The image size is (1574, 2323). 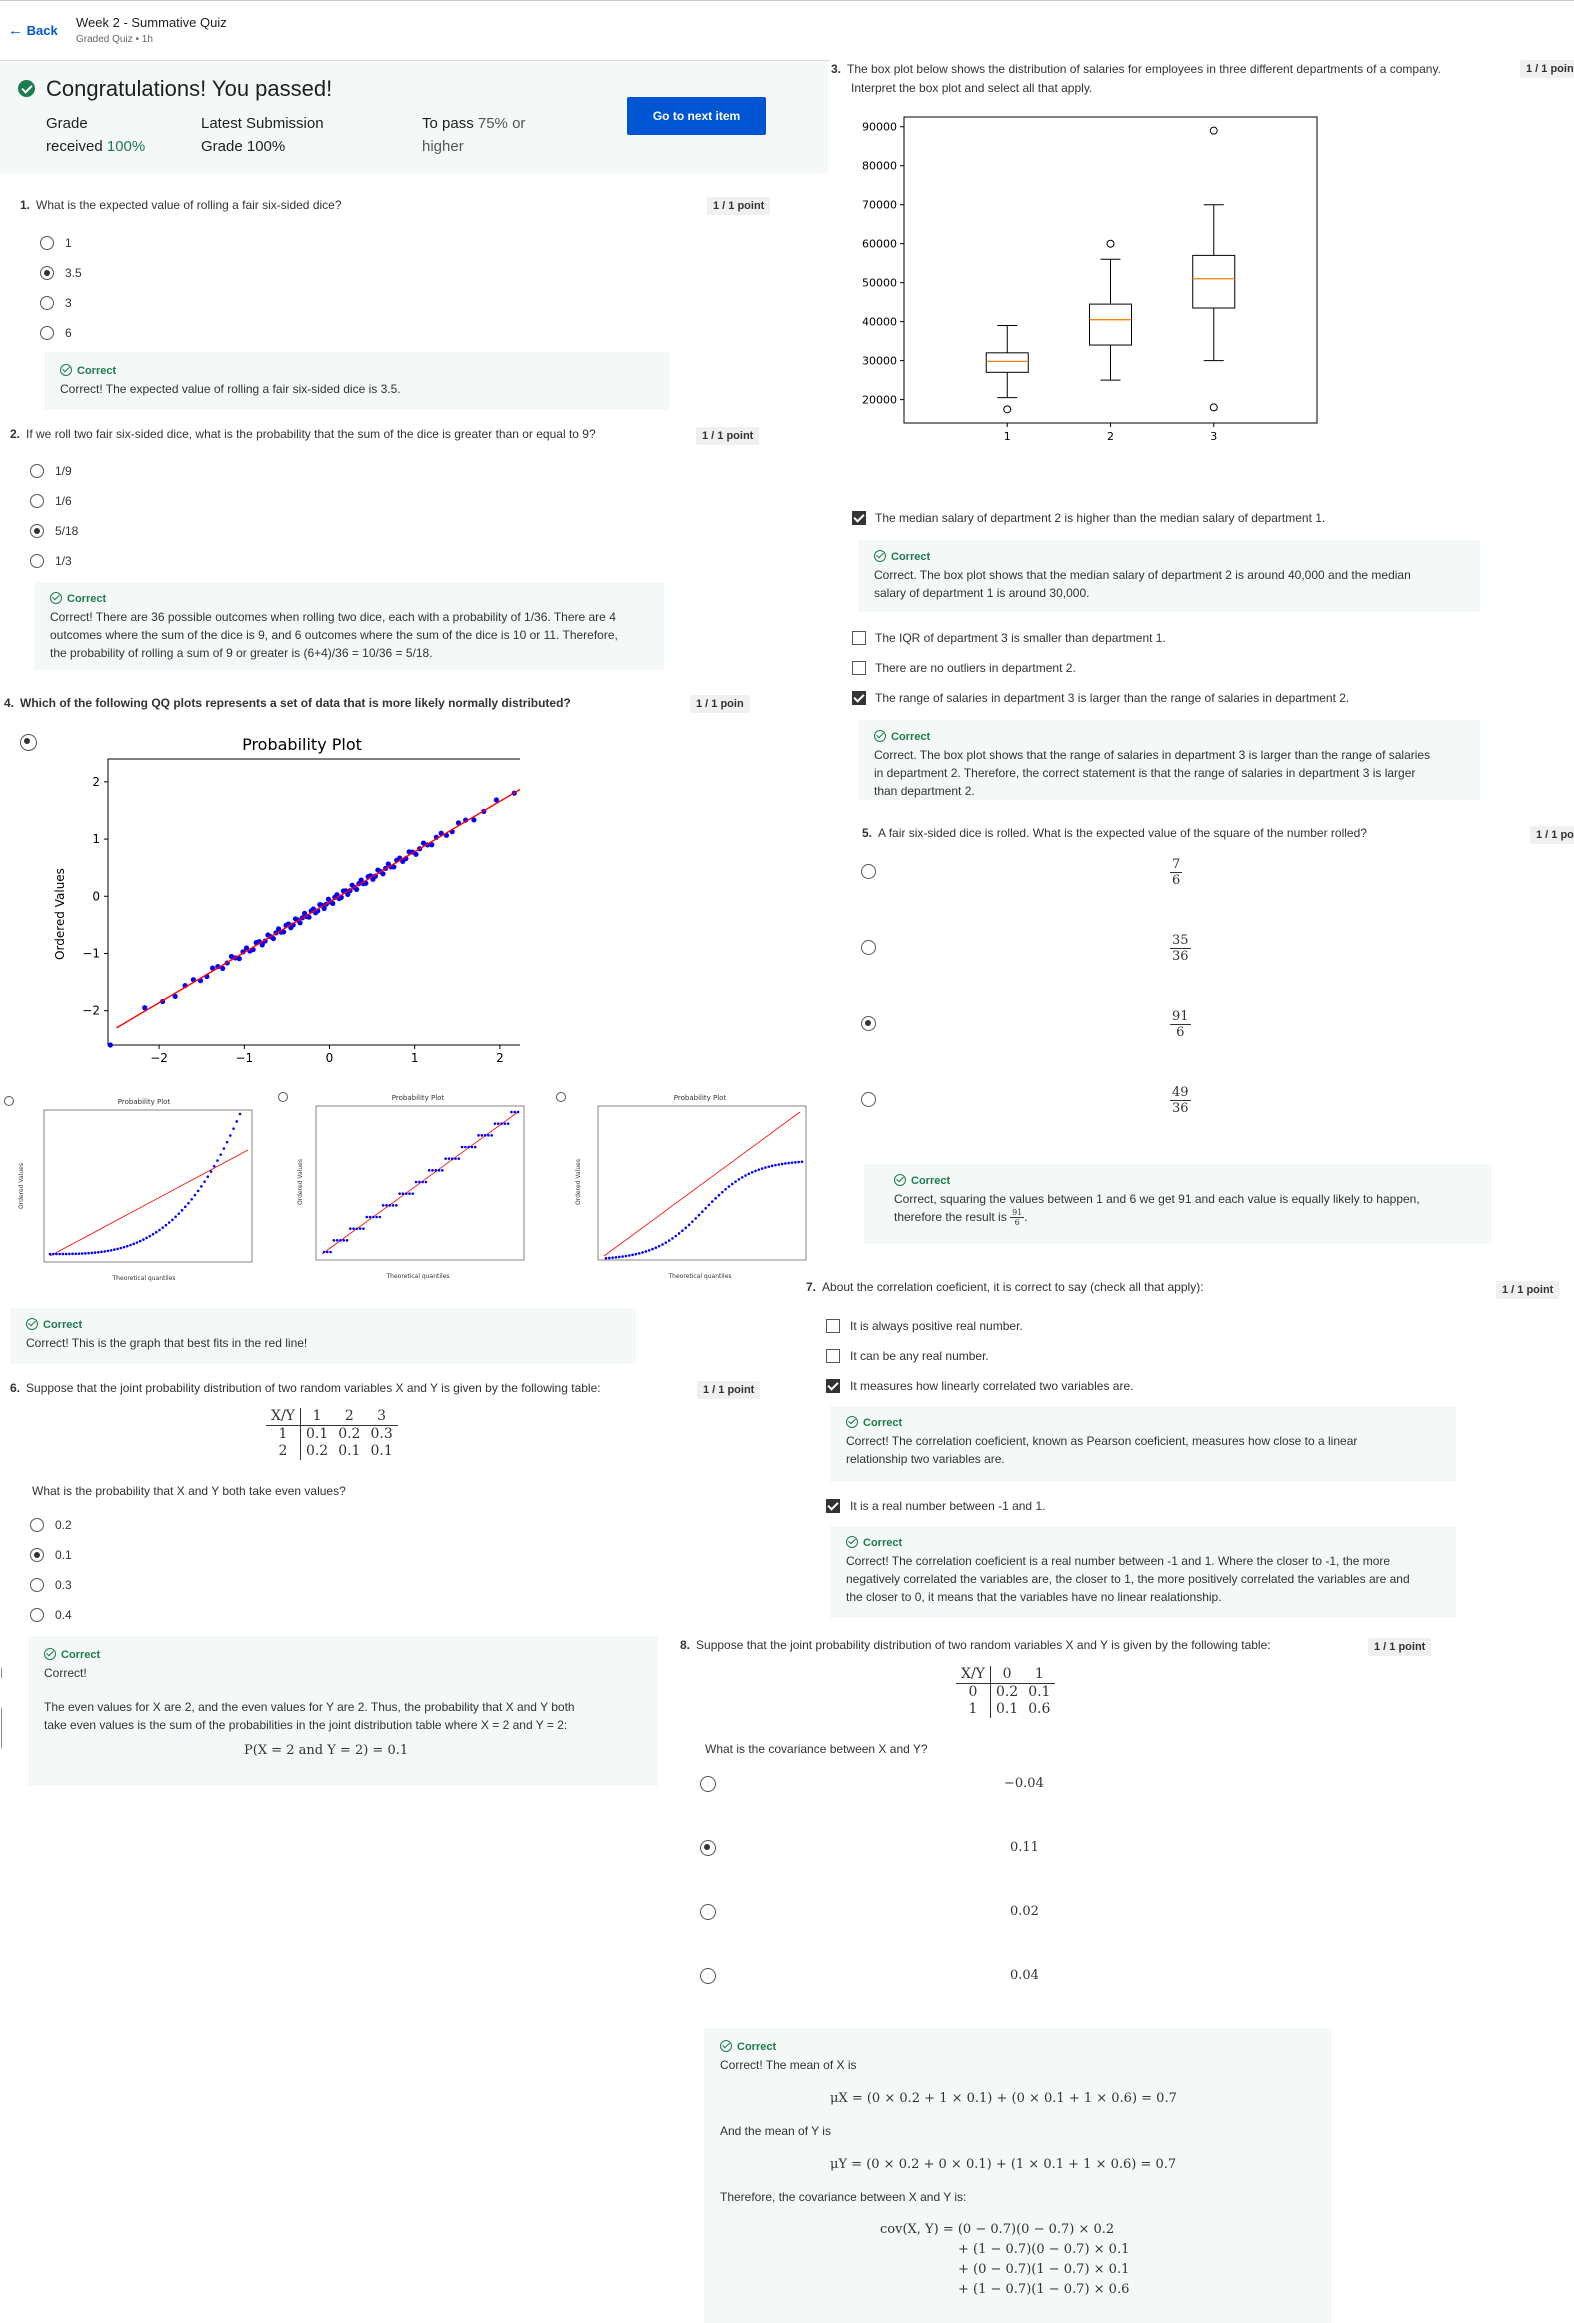 I want to click on qq-c-title: Probability Plot, so click(x=700, y=1098).